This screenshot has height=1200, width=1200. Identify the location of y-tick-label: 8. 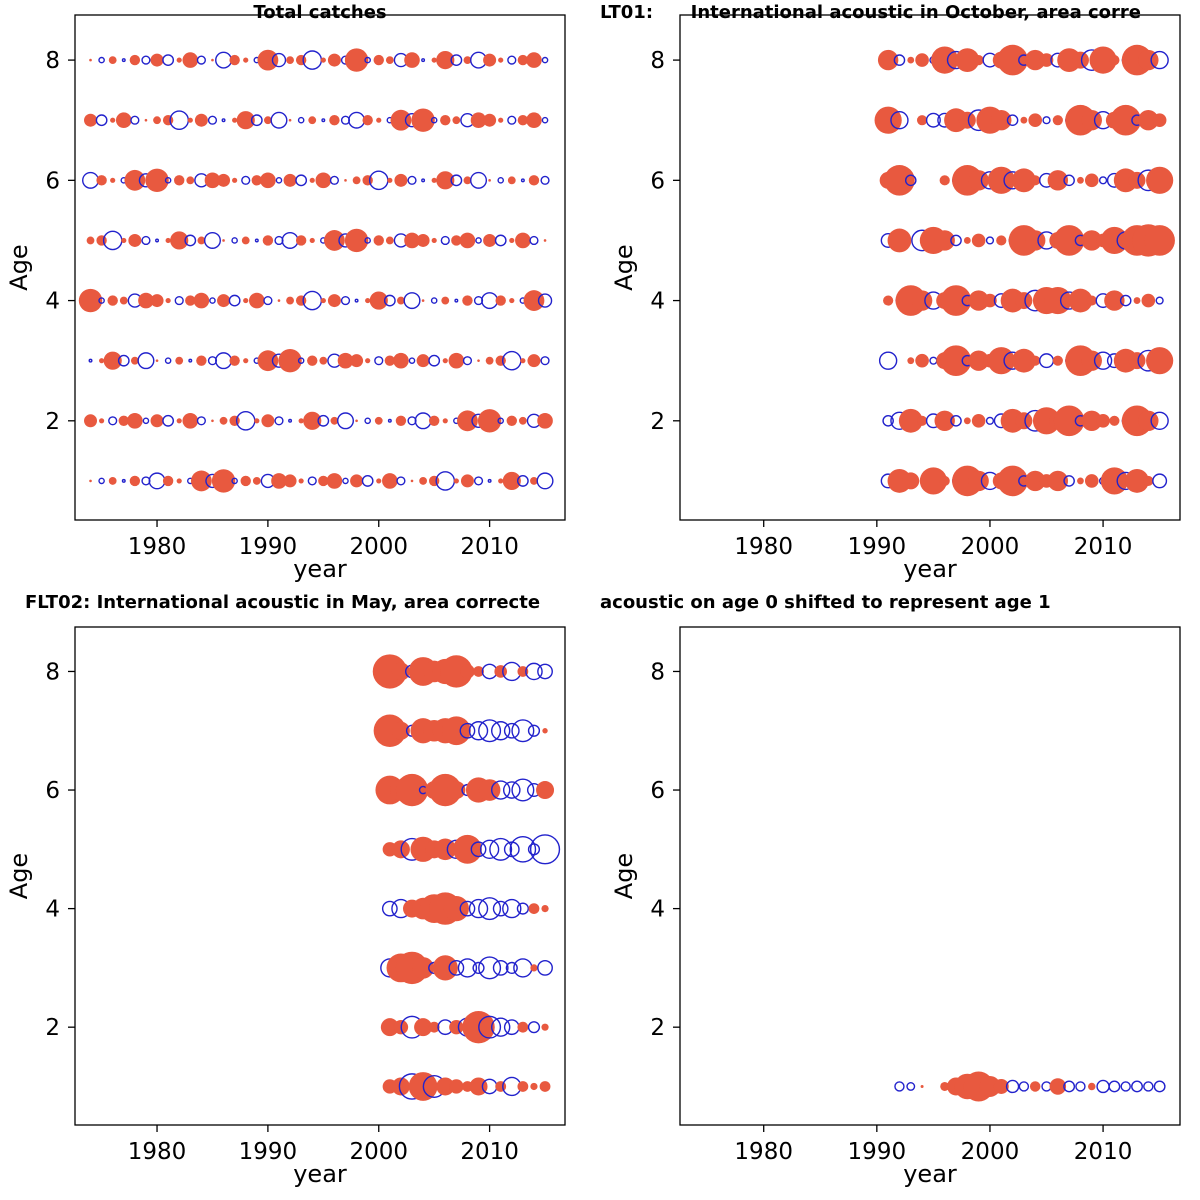
(657, 61).